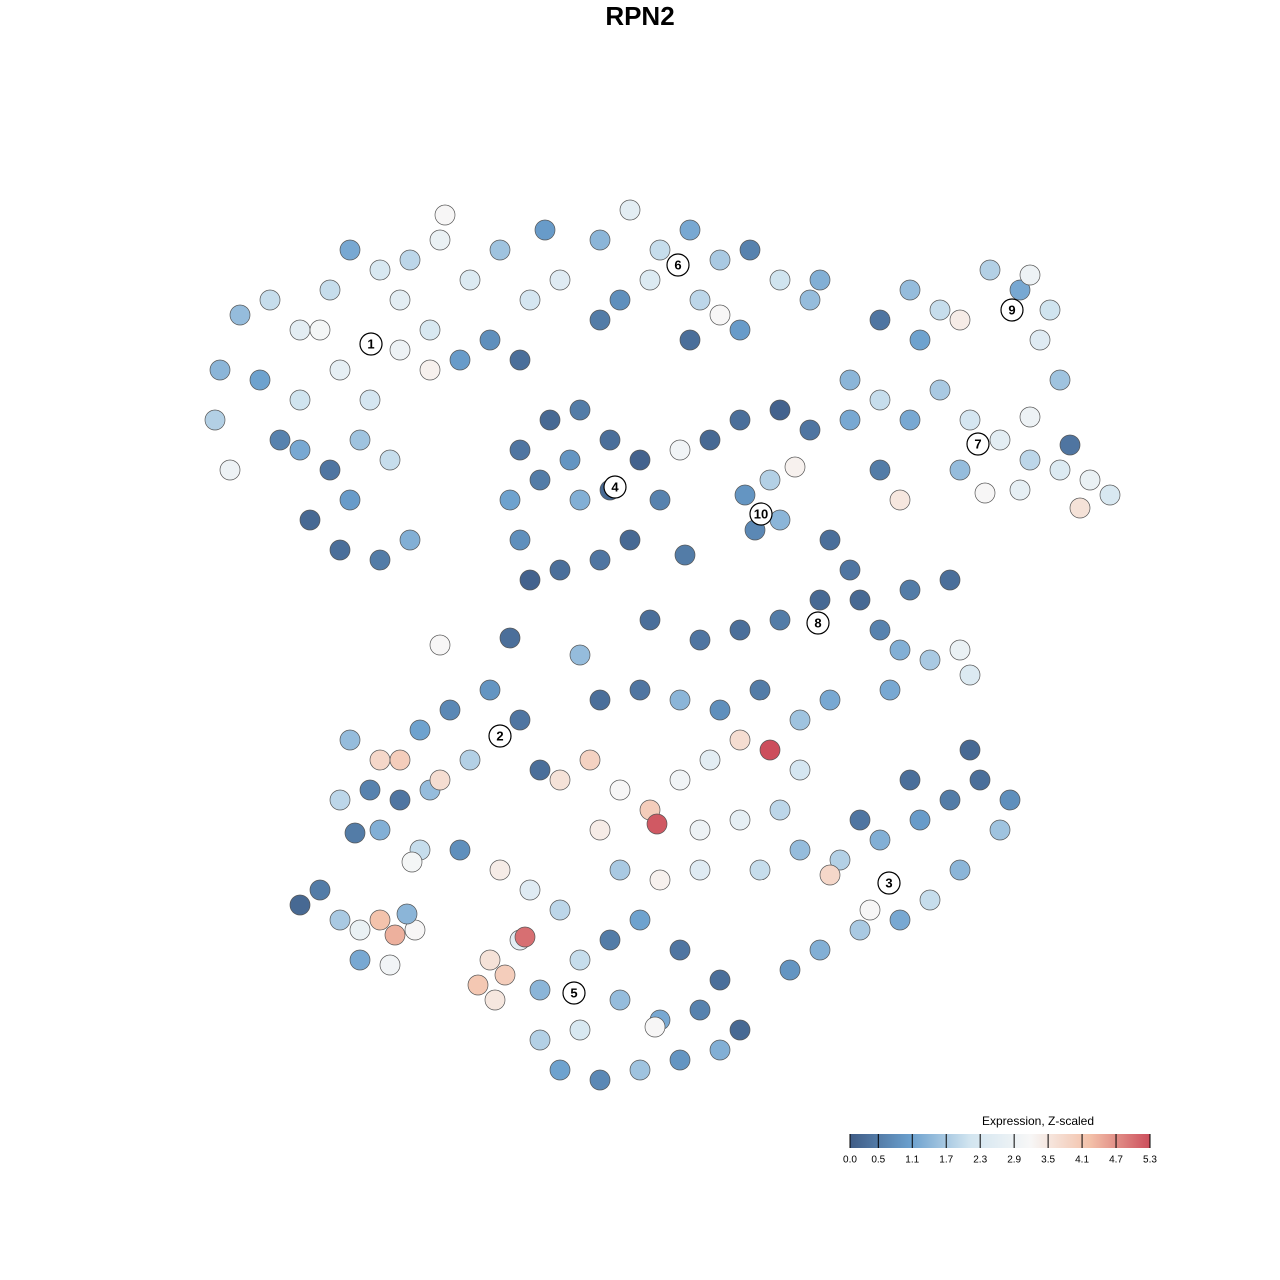  What do you see at coordinates (1038, 1121) in the screenshot?
I see `colorbar-title: Expression, Z-scaled` at bounding box center [1038, 1121].